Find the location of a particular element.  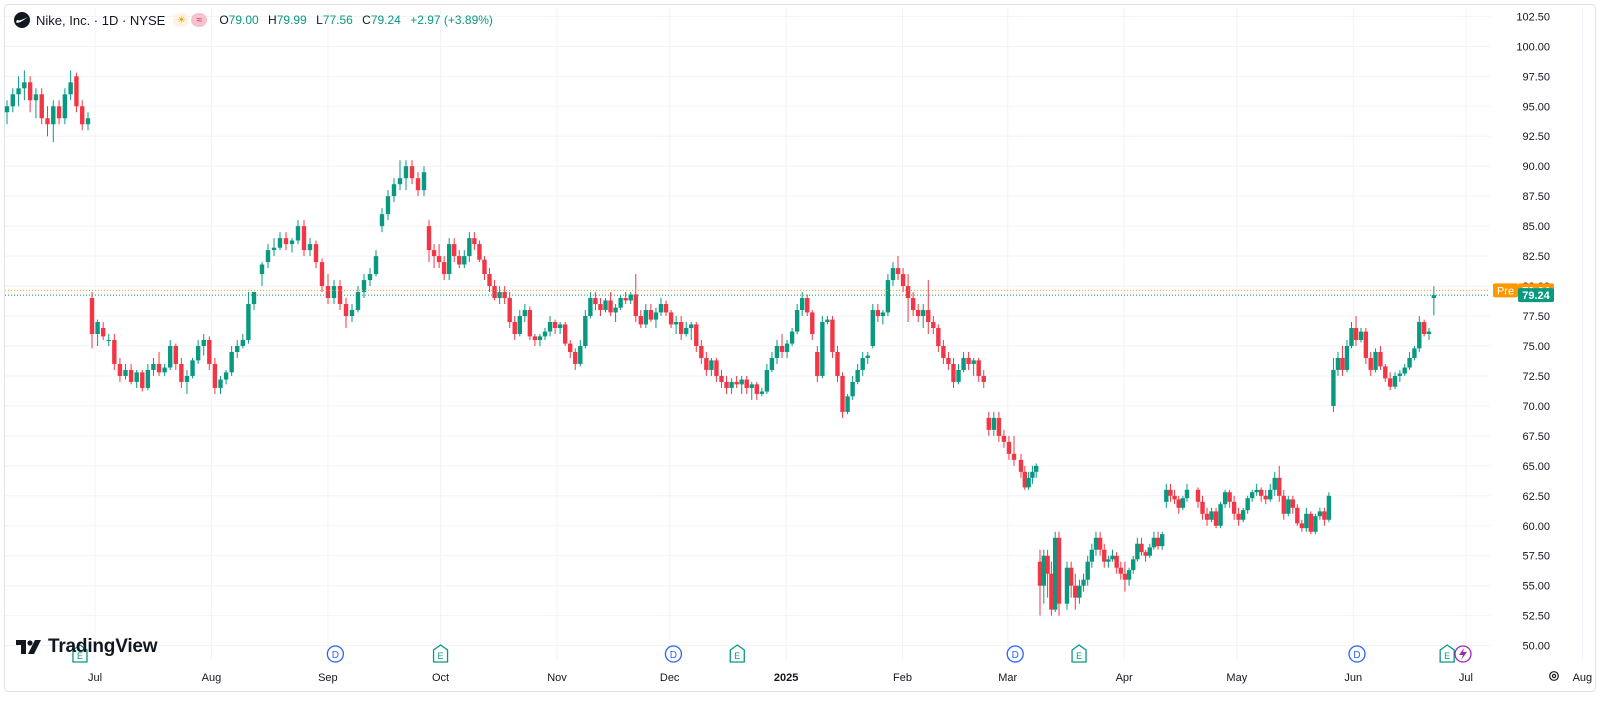

nike-logo-icon is located at coordinates (22, 20).